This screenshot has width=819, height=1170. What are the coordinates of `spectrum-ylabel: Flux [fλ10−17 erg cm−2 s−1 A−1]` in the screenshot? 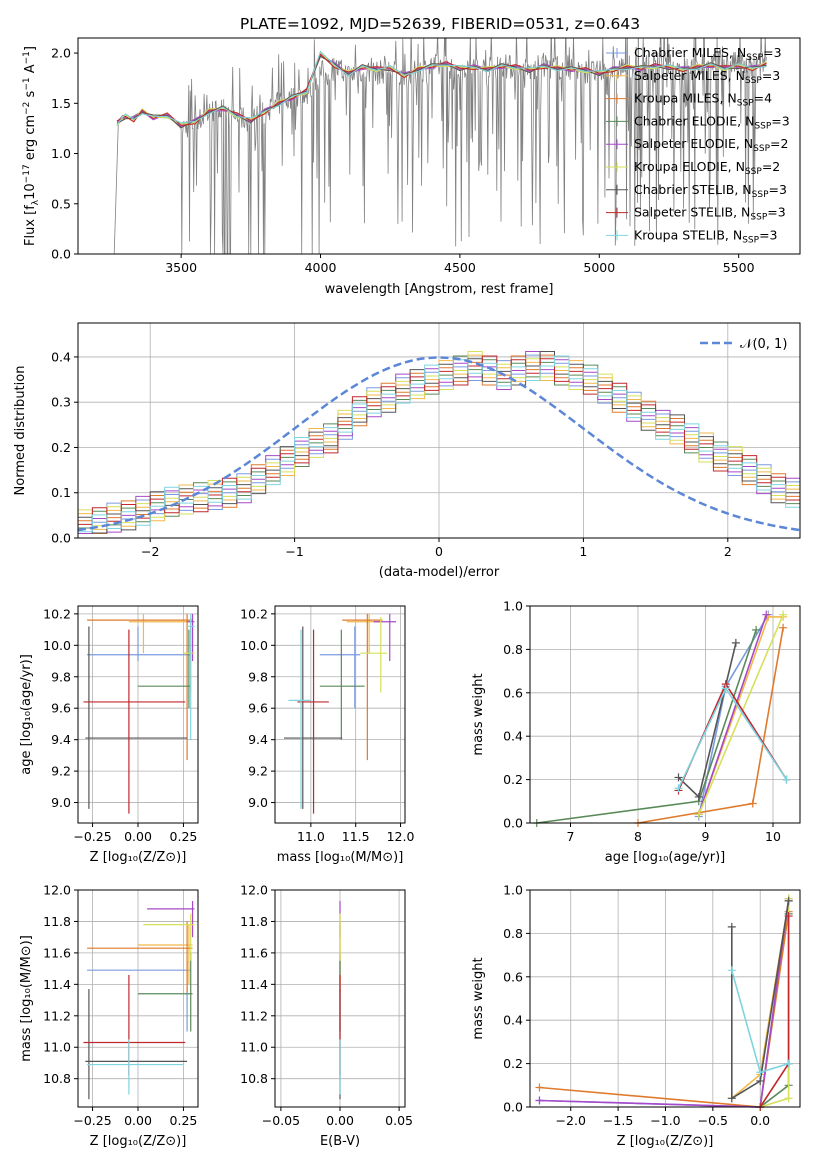 It's located at (31, 146).